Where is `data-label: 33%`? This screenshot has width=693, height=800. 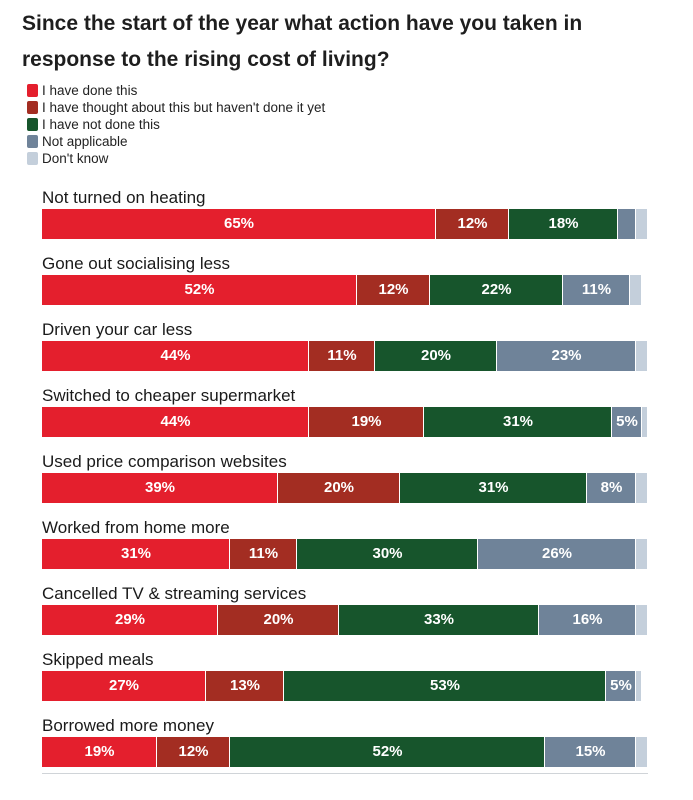 data-label: 33% is located at coordinates (439, 619).